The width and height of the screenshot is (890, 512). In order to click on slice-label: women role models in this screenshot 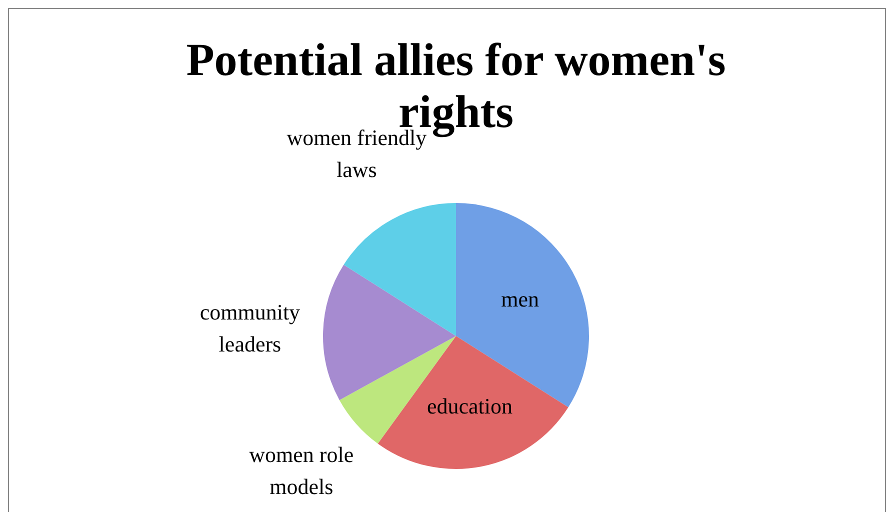, I will do `click(301, 471)`.